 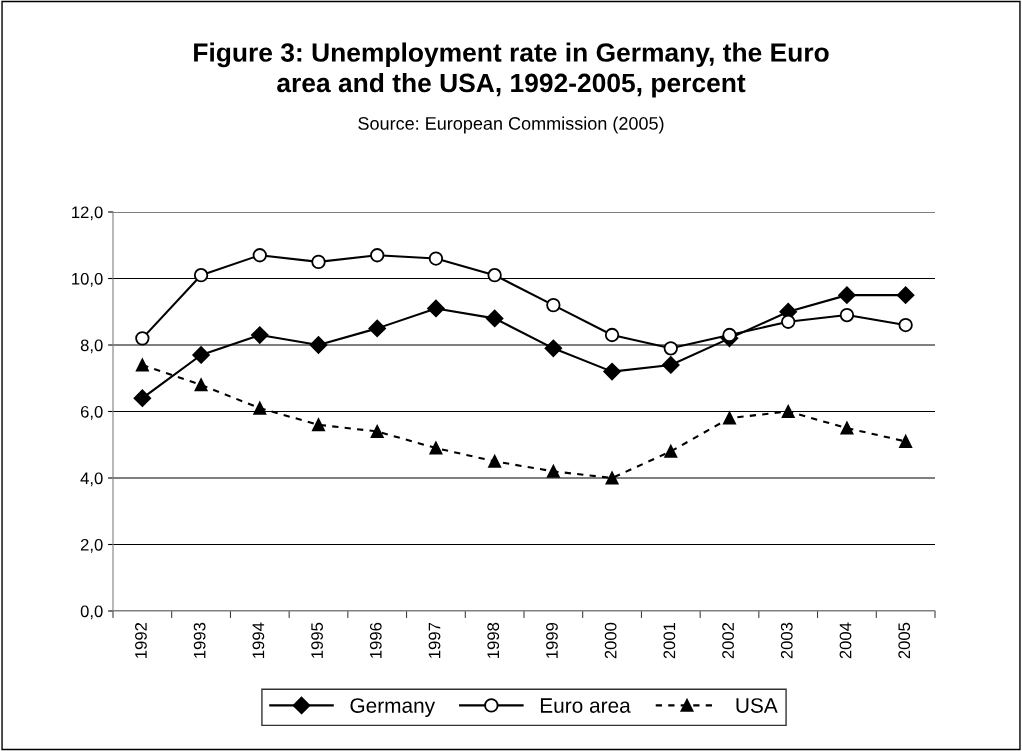 What do you see at coordinates (845, 640) in the screenshot?
I see `x-tick-label: 2004` at bounding box center [845, 640].